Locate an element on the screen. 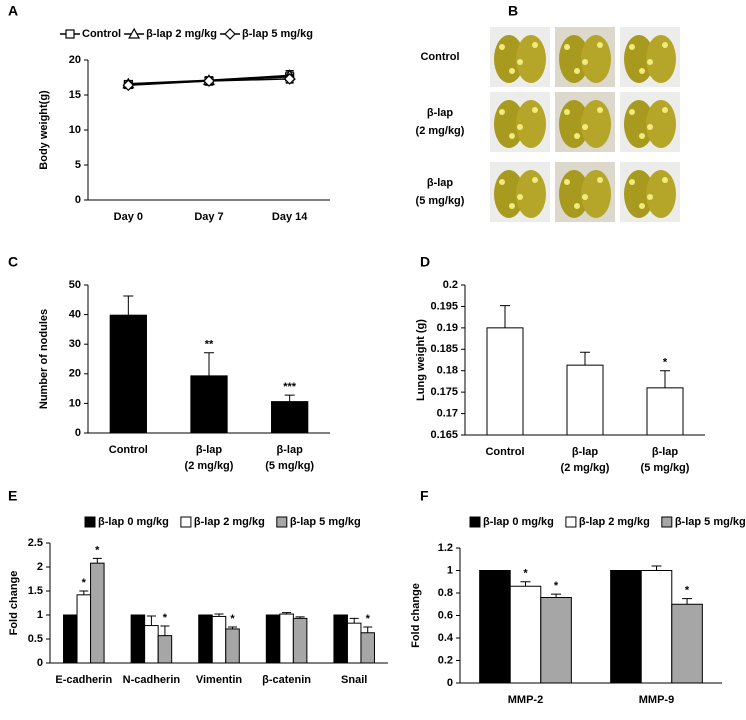 The image size is (746, 720). legend-marker is located at coordinates (134, 33).